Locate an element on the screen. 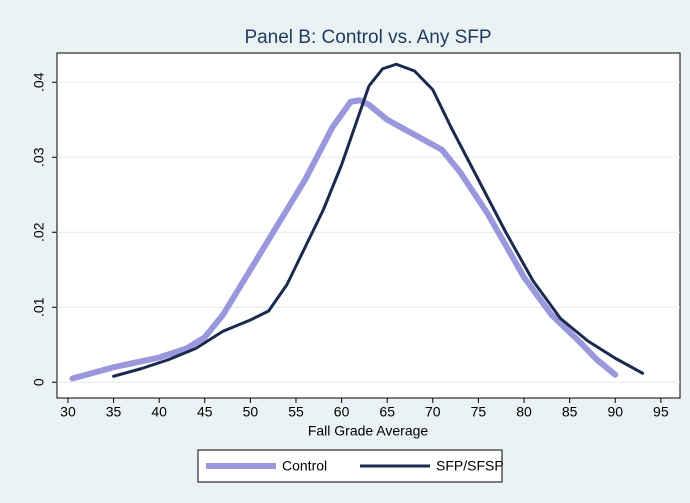 The height and width of the screenshot is (503, 690). y-tick-label: .04 is located at coordinates (39, 82).